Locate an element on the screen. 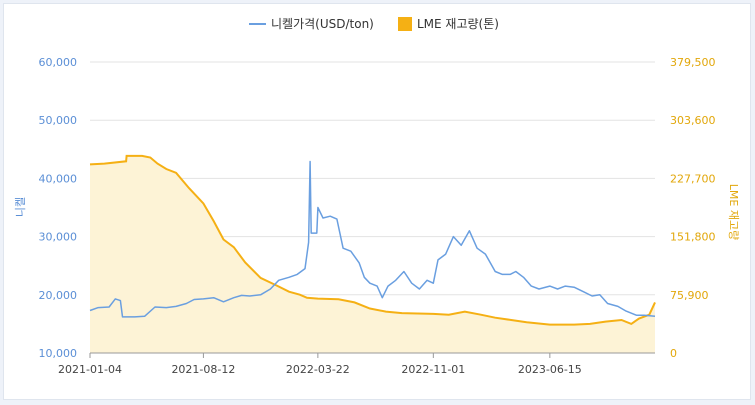  legend: 니켈가격(USD/ton) LME 재고량(톤) is located at coordinates (374, 24).